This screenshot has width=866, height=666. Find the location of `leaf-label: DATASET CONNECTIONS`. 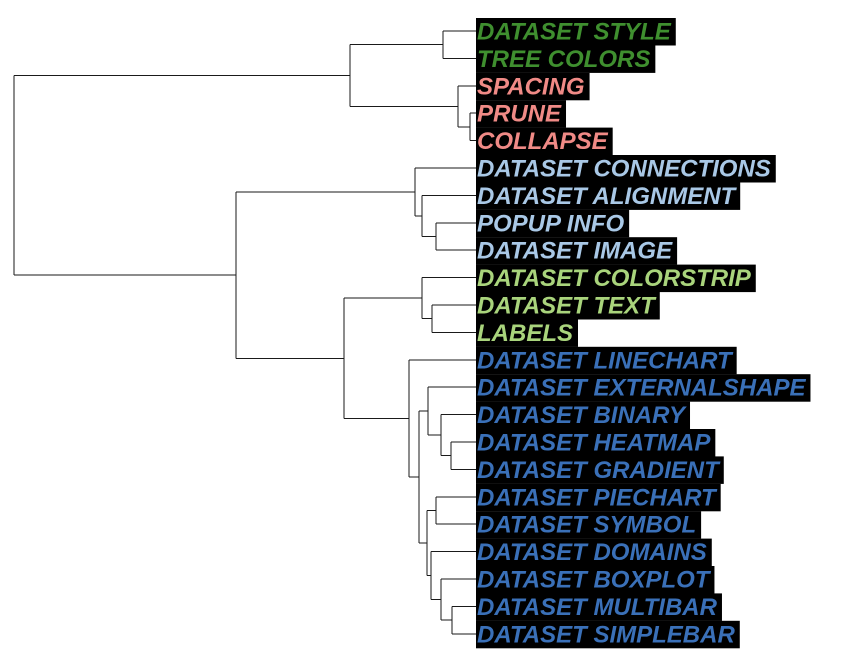

leaf-label: DATASET CONNECTIONS is located at coordinates (624, 169).